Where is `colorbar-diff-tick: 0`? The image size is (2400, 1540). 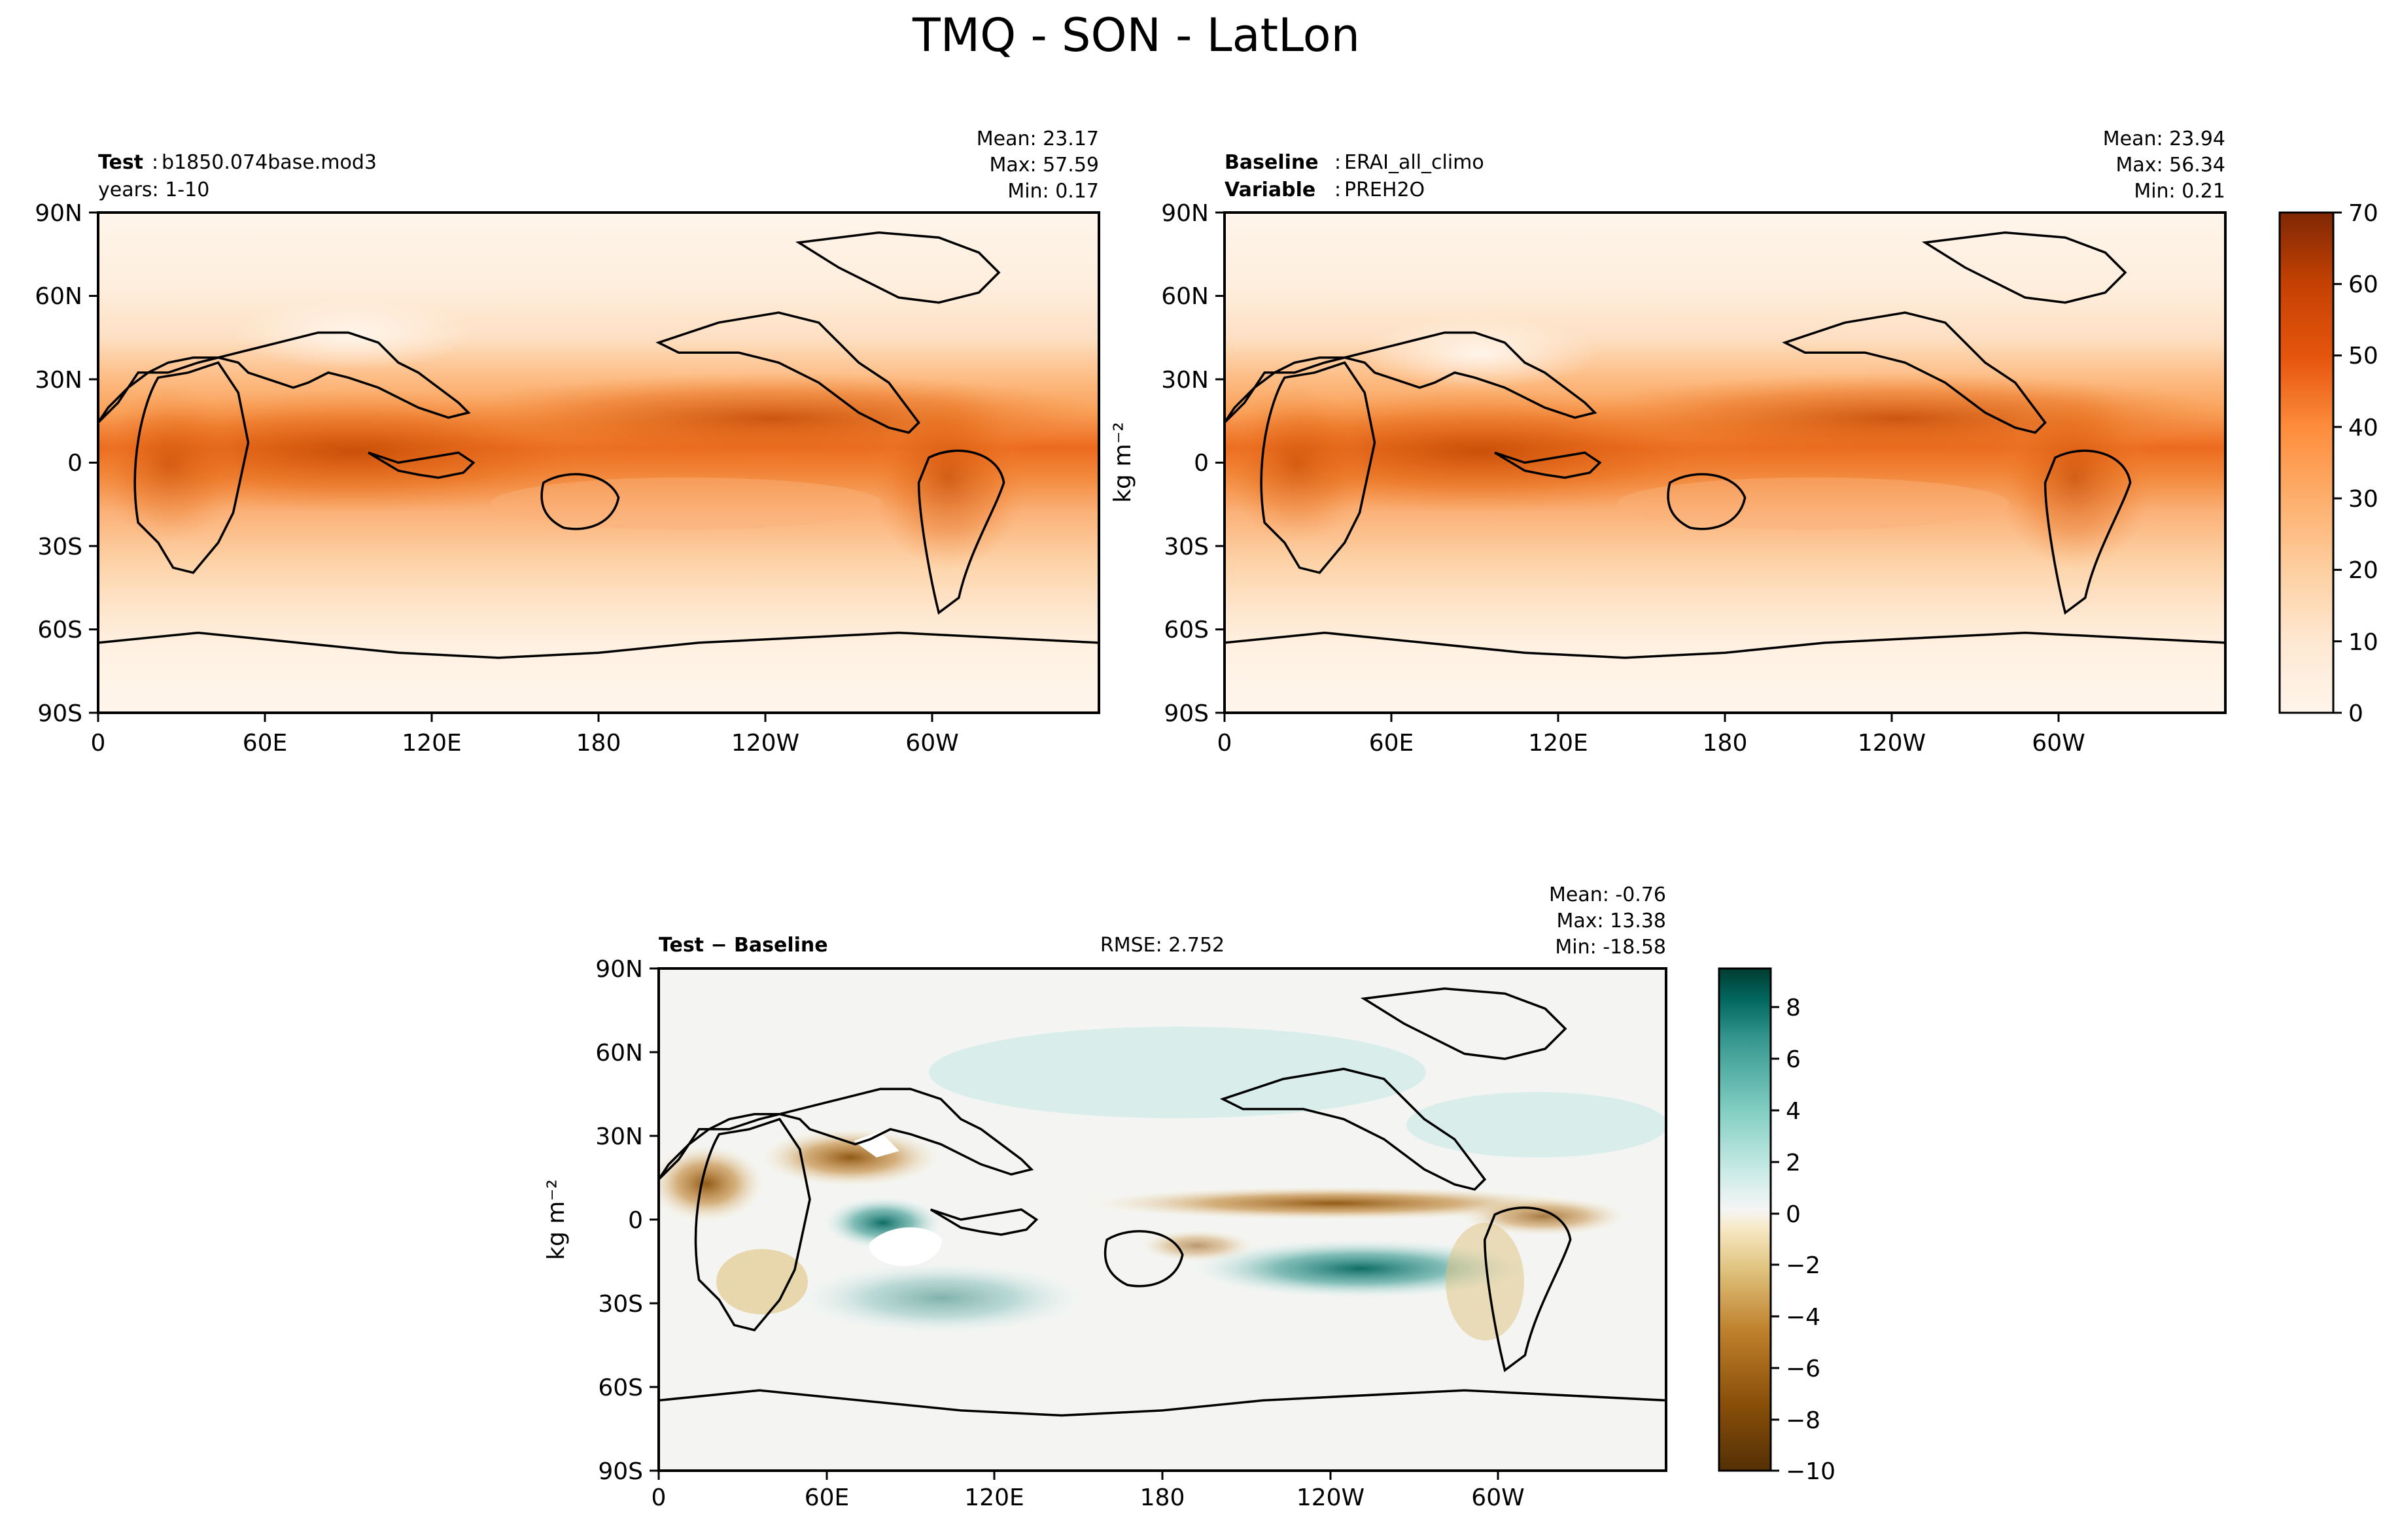
colorbar-diff-tick: 0 is located at coordinates (1793, 1214).